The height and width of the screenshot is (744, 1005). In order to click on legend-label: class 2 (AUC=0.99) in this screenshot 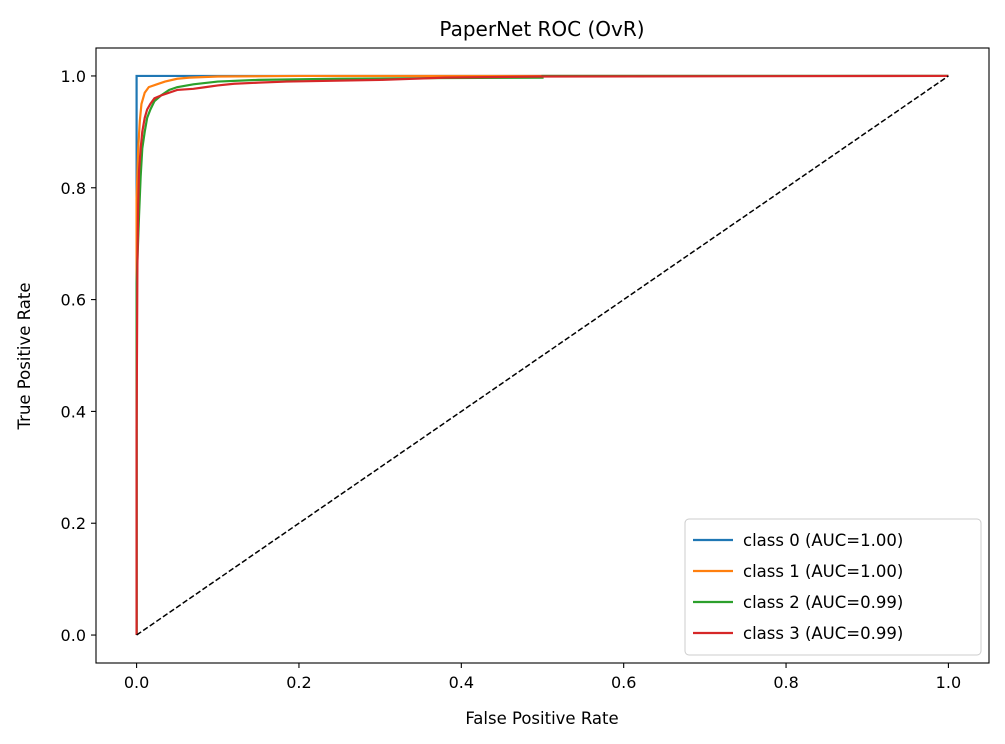, I will do `click(823, 602)`.